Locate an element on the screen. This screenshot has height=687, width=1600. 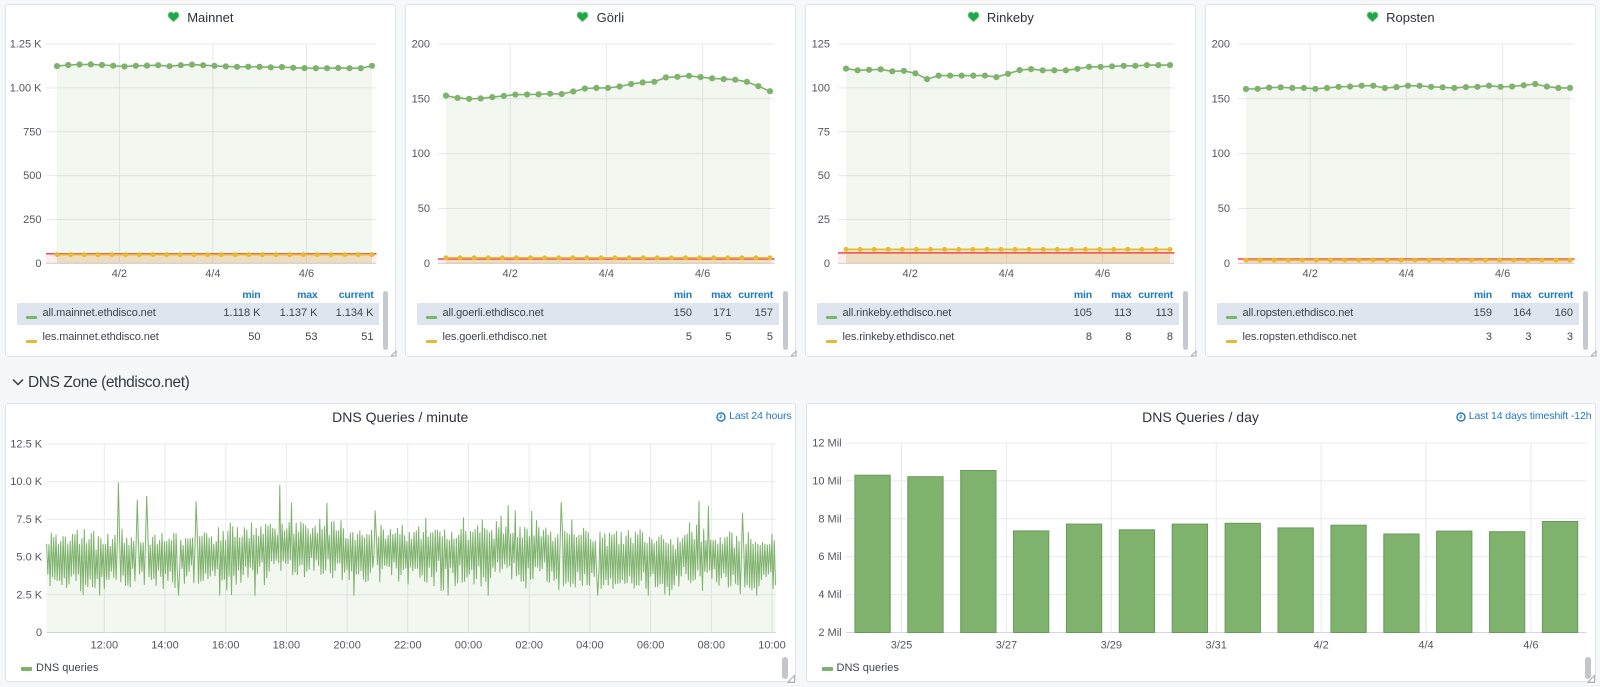
svg-text: 3/27 is located at coordinates (1005, 646).